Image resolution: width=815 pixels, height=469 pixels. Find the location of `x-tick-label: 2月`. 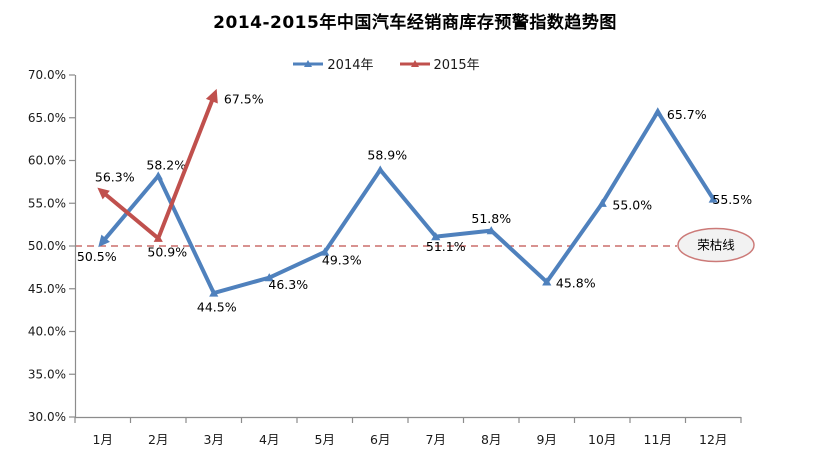

x-tick-label: 2月 is located at coordinates (158, 439).